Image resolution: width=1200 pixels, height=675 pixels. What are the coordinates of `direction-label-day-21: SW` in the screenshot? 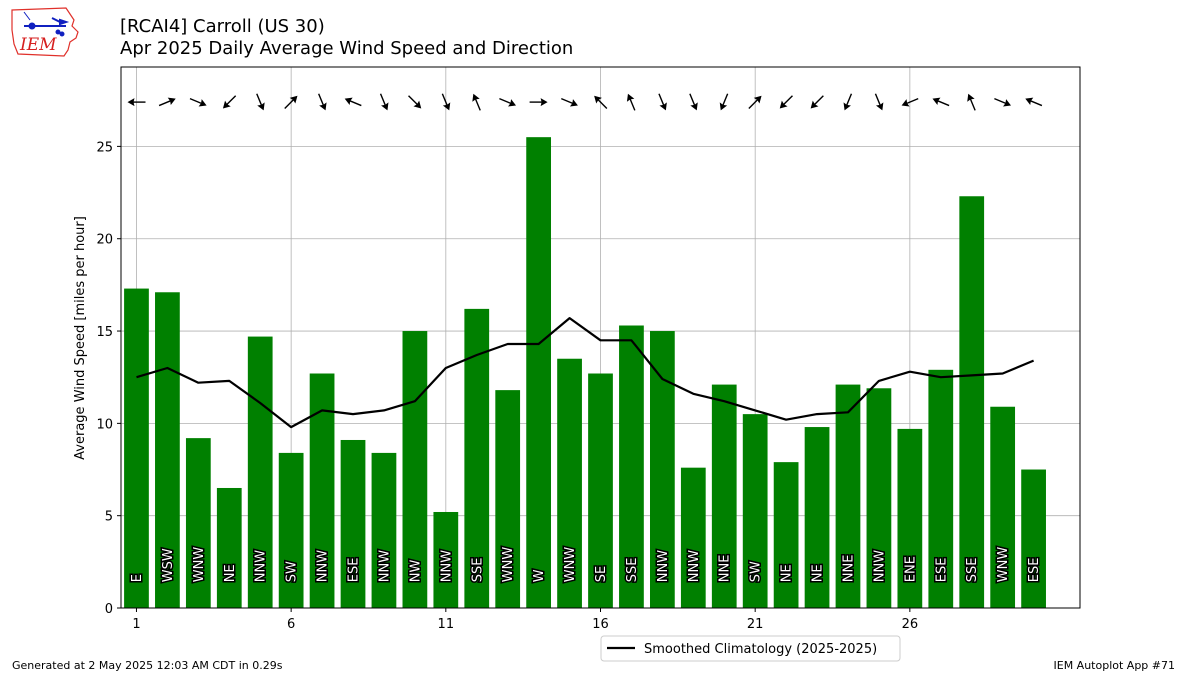 It's located at (756, 571).